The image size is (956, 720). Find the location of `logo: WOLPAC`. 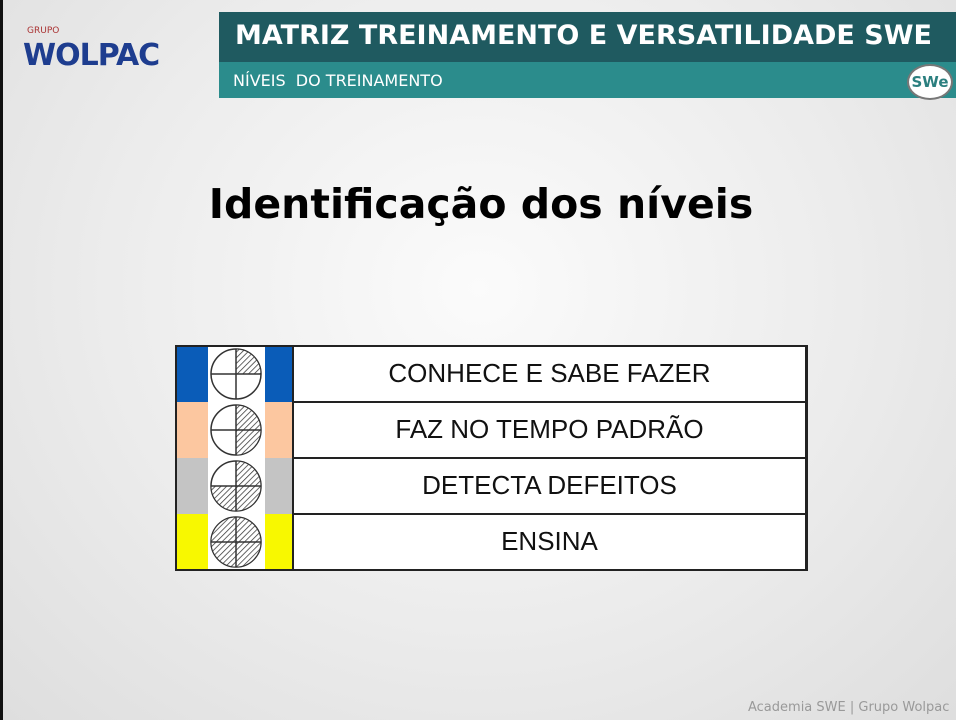

logo: WOLPAC is located at coordinates (91, 55).